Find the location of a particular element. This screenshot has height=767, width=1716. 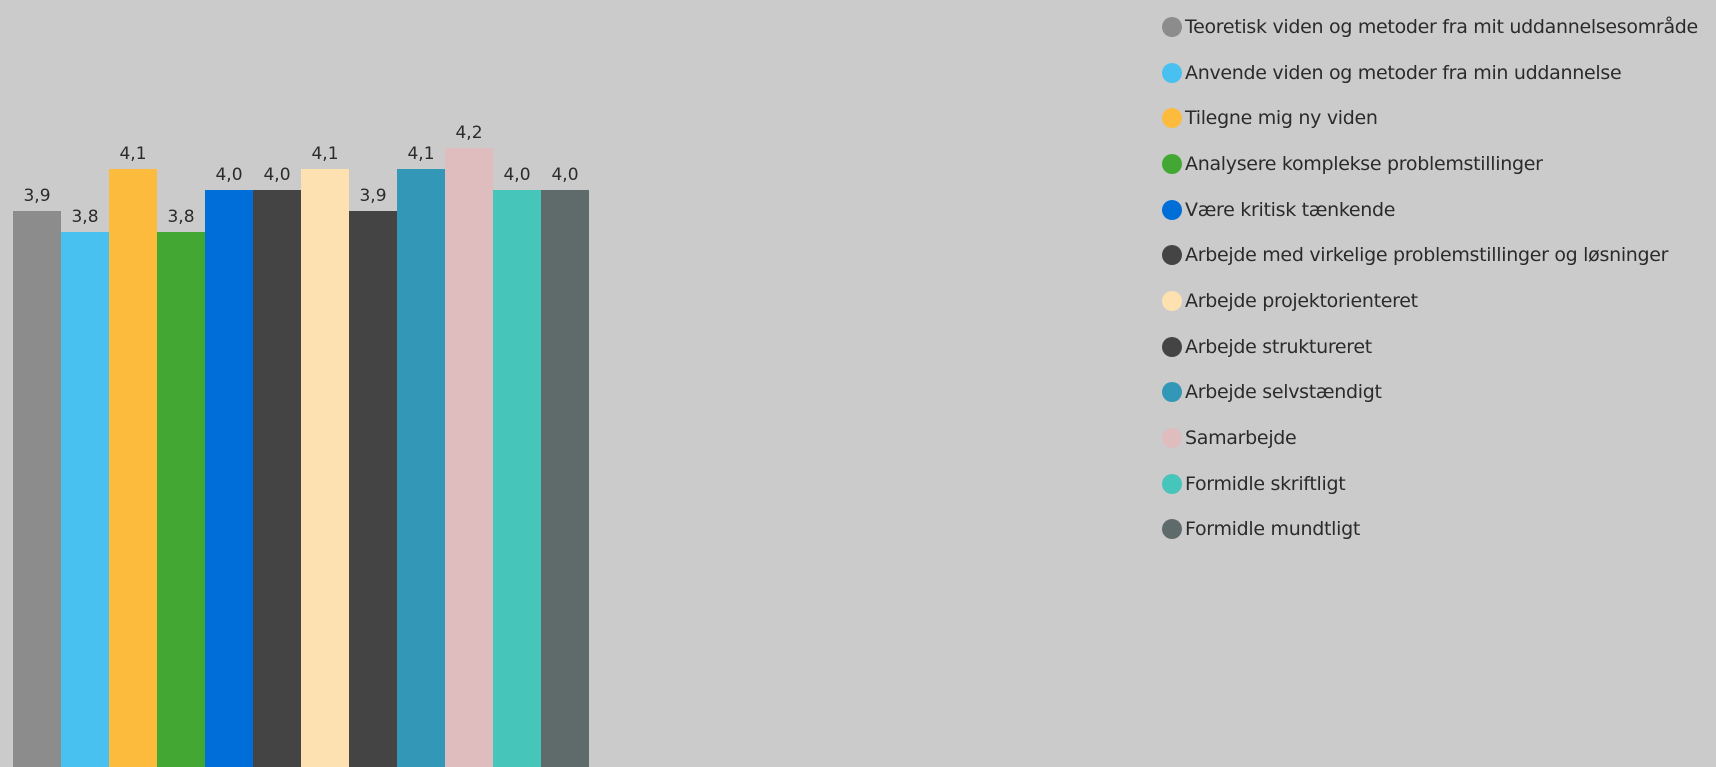

legend-item: Samarbejde is located at coordinates (1439, 438).